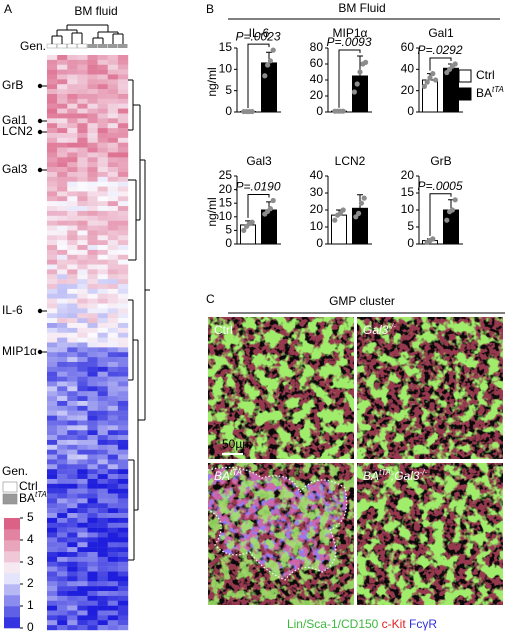 The image size is (520, 637). What do you see at coordinates (410, 226) in the screenshot?
I see `y-tick-label: 5` at bounding box center [410, 226].